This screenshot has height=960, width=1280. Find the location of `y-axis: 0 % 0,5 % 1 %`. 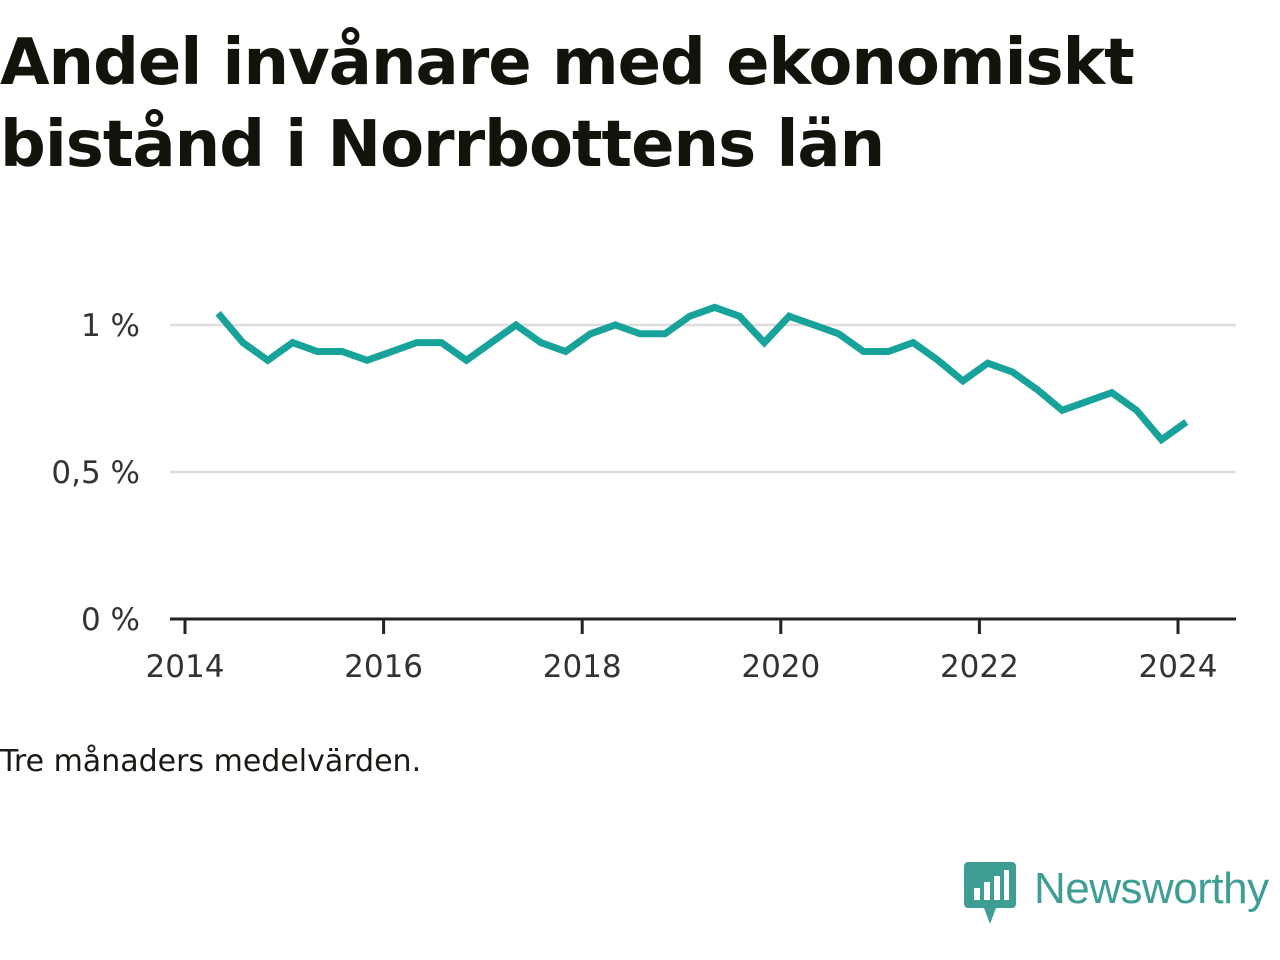

y-axis: 0 % 0,5 % 1 % is located at coordinates (95, 473).